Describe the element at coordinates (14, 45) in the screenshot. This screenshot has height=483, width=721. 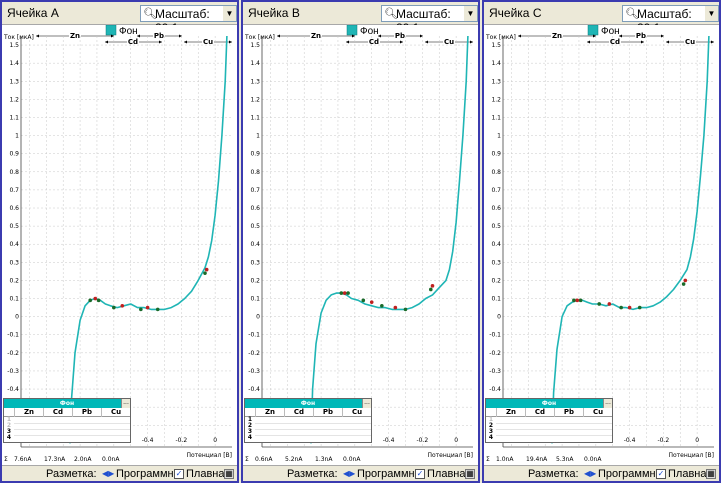
I see `y-tick-label: 1.5` at that location.